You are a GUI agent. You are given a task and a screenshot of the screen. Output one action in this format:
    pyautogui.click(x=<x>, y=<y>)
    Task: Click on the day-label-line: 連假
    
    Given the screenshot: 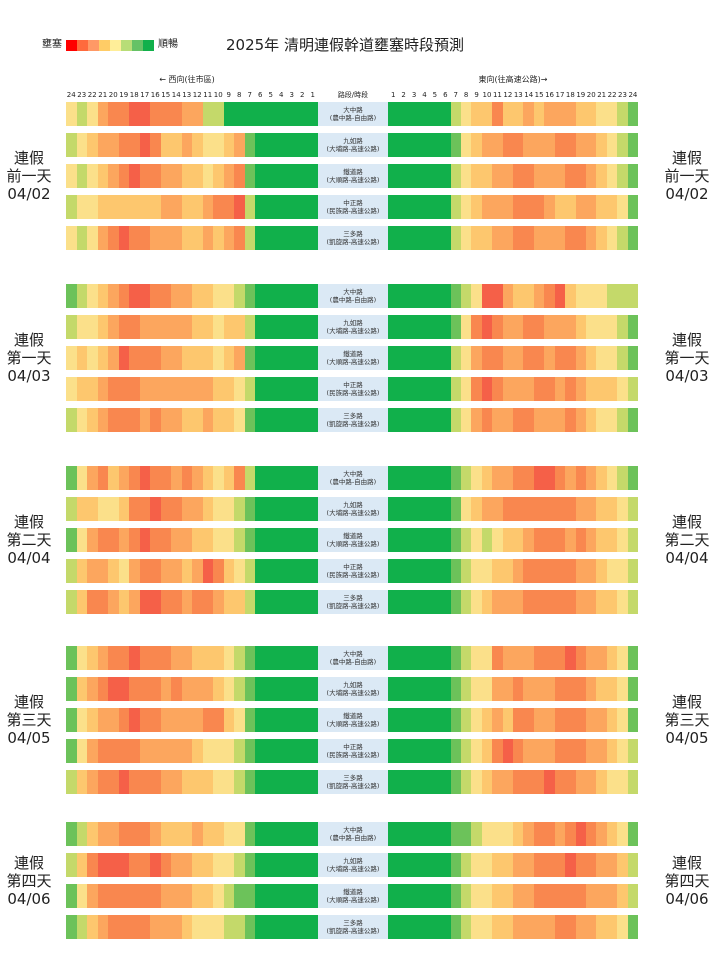 What is the action you would take?
    pyautogui.click(x=686, y=340)
    